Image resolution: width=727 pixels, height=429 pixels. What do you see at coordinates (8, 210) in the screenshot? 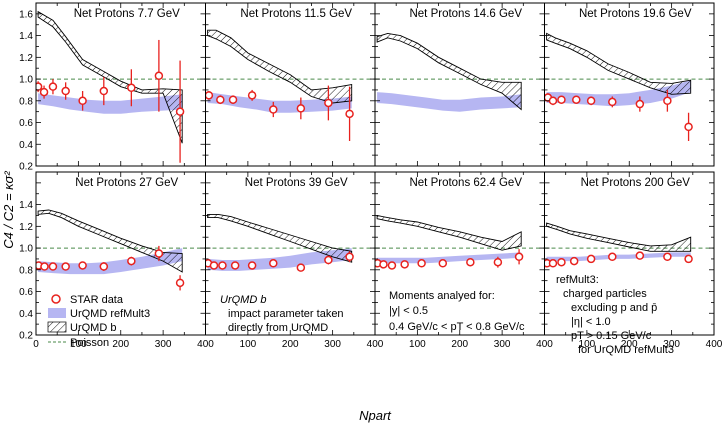
I see `y-axis-label: C4 / C2 = κσ²` at bounding box center [8, 210].